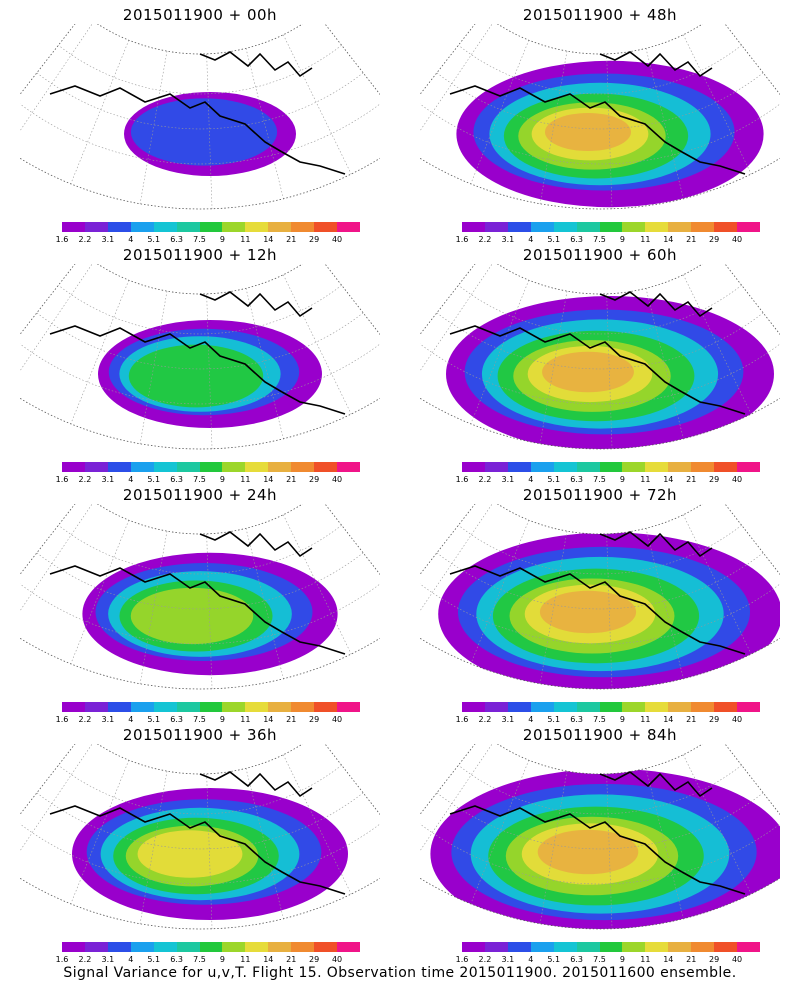  What do you see at coordinates (291, 239) in the screenshot?
I see `colorbar-tick-label: 21` at bounding box center [291, 239].